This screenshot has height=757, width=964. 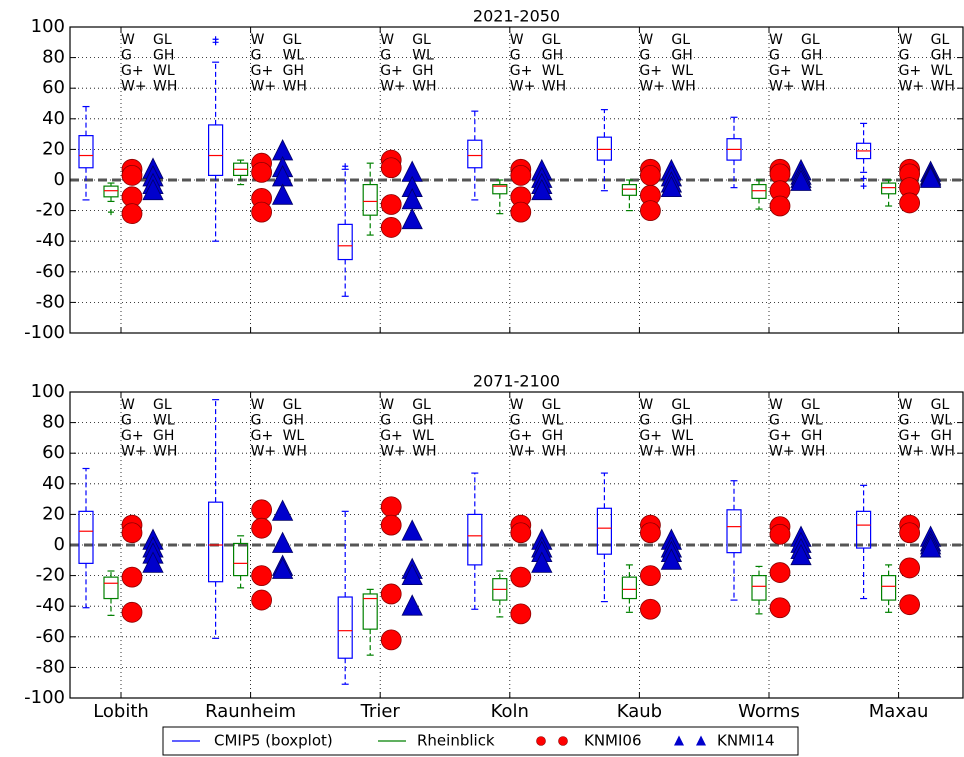 I want to click on legend-label: Rheinblick, so click(x=456, y=741).